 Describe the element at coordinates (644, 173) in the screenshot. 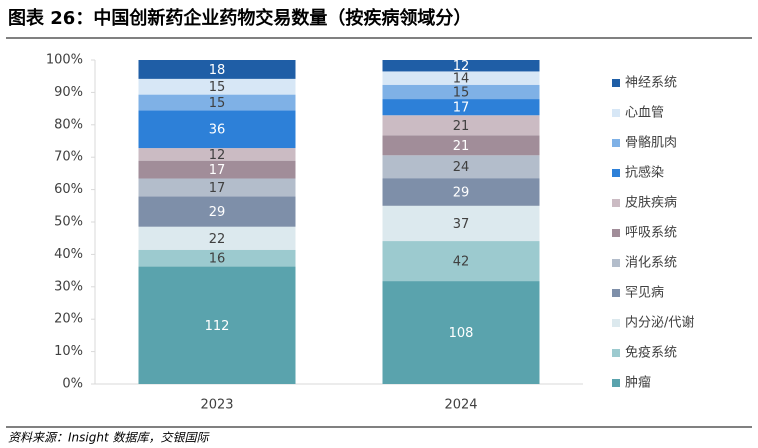

I see `legend-label: 抗感染` at that location.